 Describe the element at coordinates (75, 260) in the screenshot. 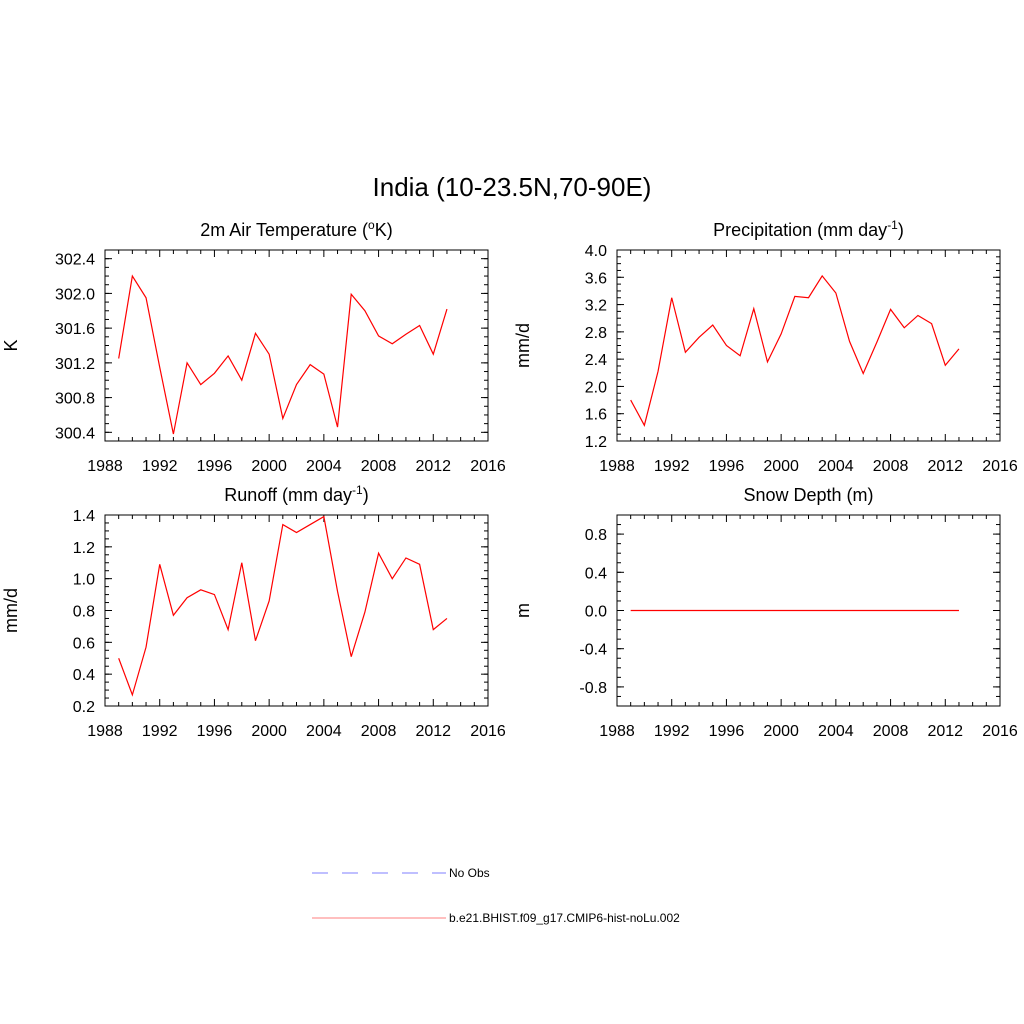

I see `y-tick-label: 302.4` at that location.